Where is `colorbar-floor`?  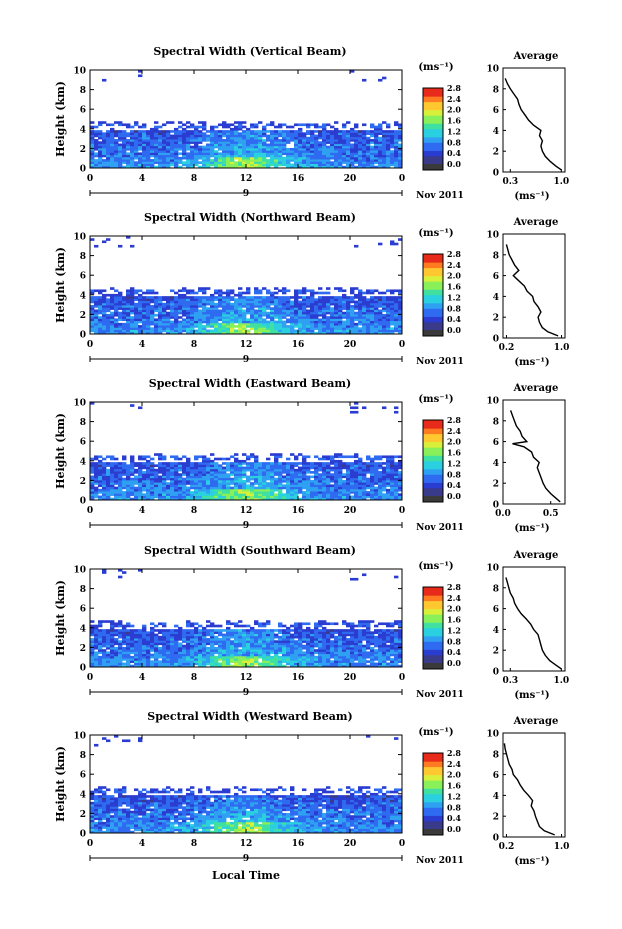
colorbar-floor is located at coordinates (433, 167).